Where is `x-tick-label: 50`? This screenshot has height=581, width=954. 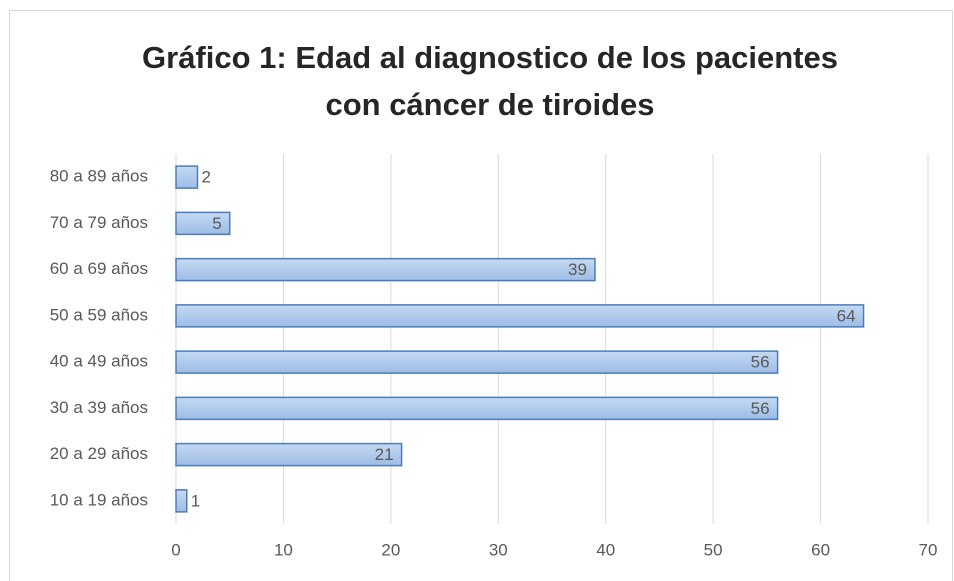
x-tick-label: 50 is located at coordinates (713, 549).